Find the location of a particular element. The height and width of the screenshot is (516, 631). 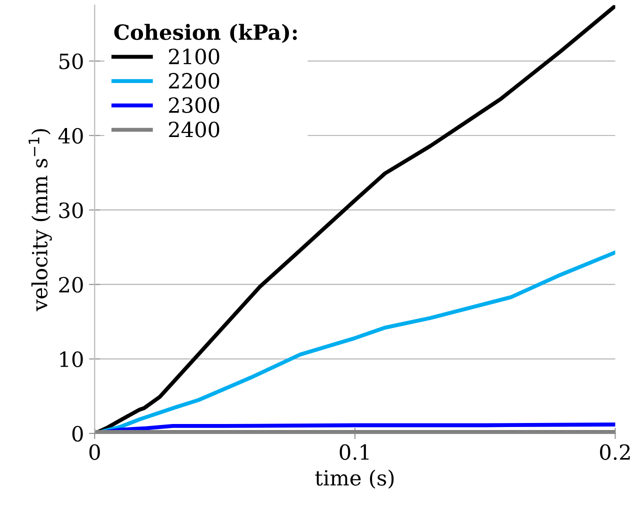

y-tick-label: 10 is located at coordinates (71, 359).